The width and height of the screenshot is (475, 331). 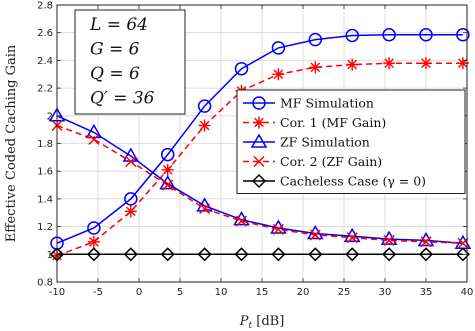 I want to click on legend-entry-label: Cor. 1 (MF Gain), so click(x=333, y=122).